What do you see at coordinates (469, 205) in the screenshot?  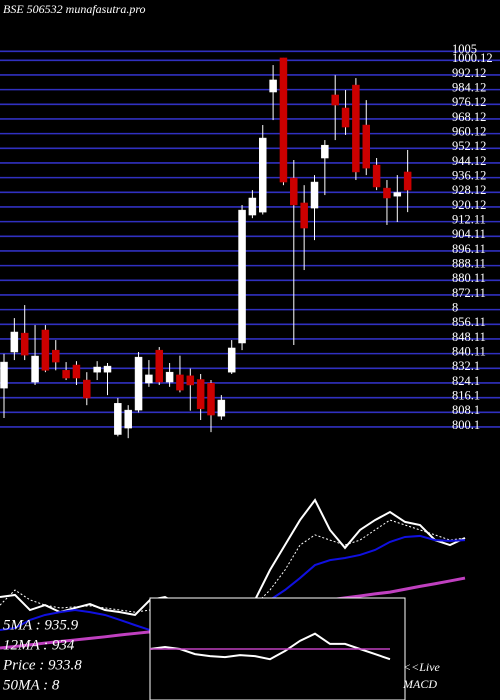 I see `y-tick-label: 920.12` at bounding box center [469, 205].